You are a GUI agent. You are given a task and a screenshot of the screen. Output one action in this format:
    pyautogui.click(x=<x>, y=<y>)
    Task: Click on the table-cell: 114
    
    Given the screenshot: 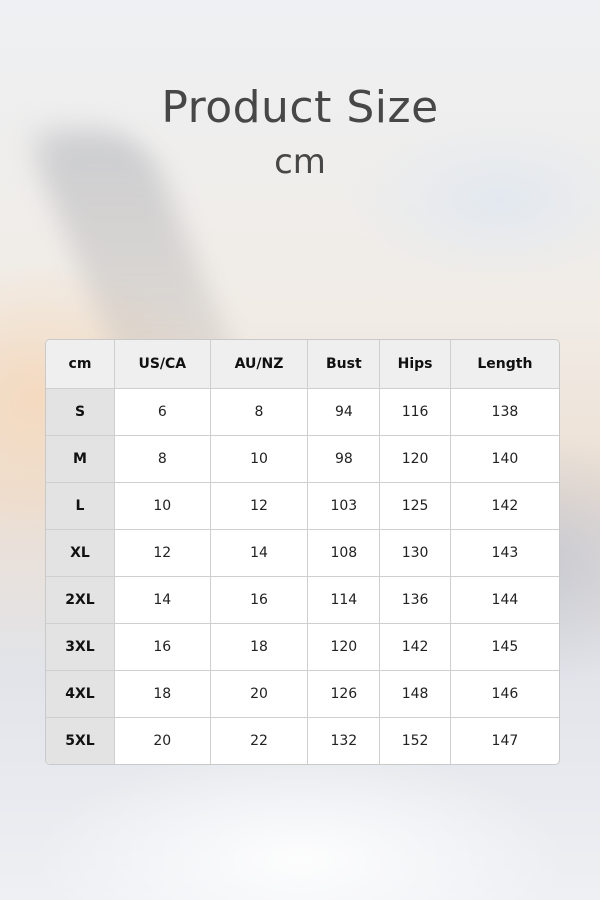 What is the action you would take?
    pyautogui.click(x=344, y=600)
    